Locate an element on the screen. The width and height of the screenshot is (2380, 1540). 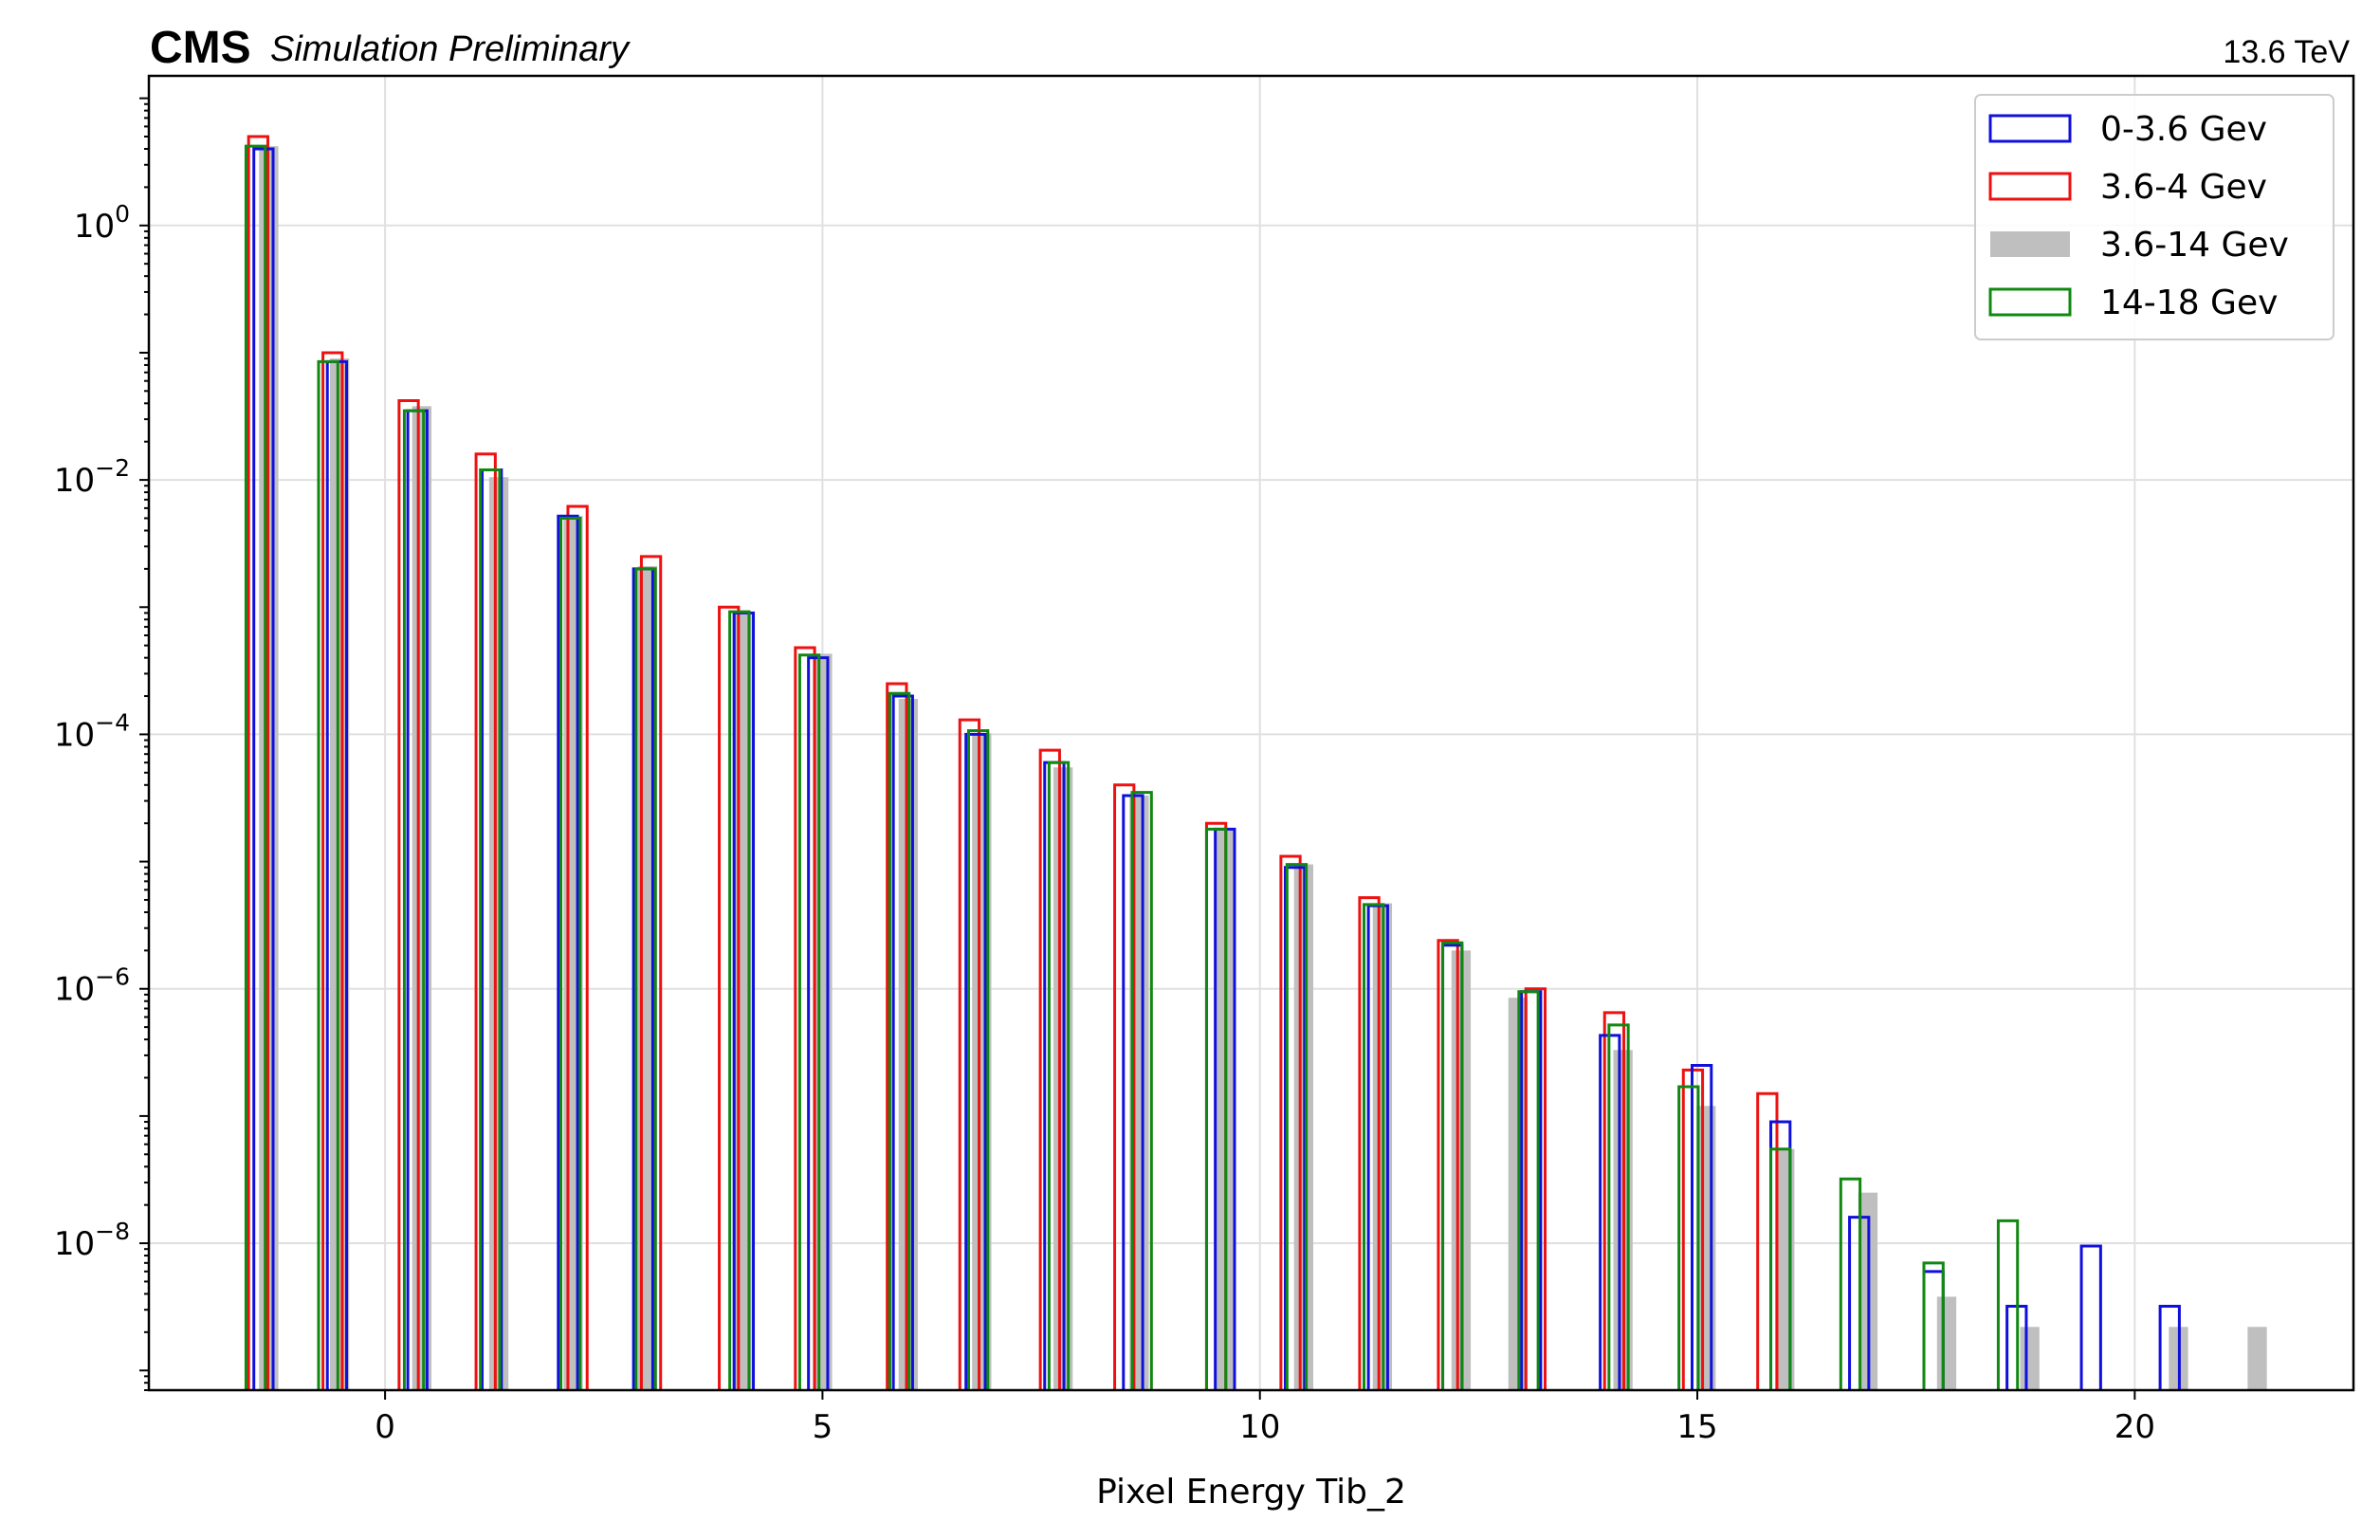
x-tick-label: 20 is located at coordinates (2135, 1427).